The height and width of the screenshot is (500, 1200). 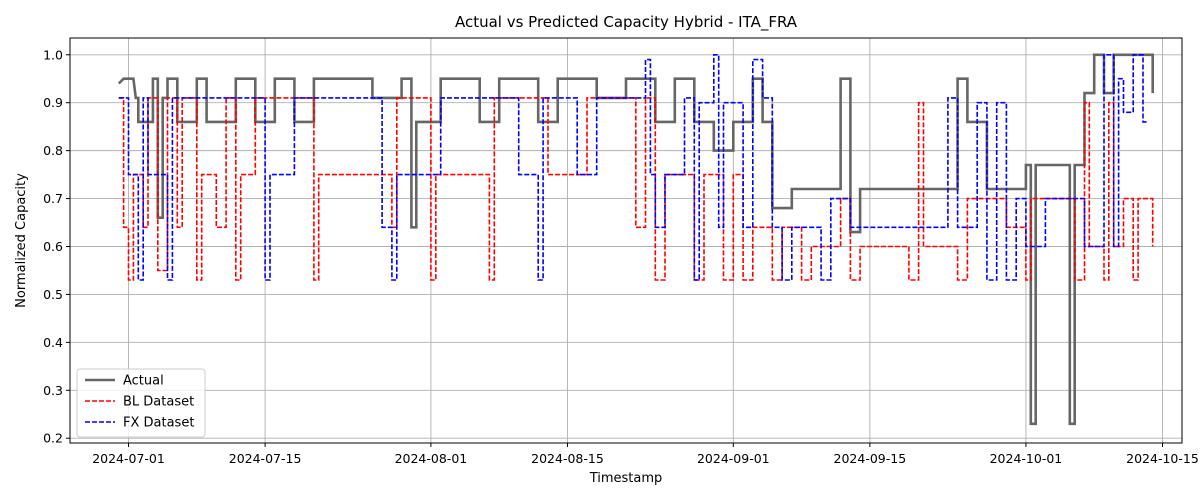 What do you see at coordinates (733, 458) in the screenshot?
I see `x-tick-label: 2024-09-01` at bounding box center [733, 458].